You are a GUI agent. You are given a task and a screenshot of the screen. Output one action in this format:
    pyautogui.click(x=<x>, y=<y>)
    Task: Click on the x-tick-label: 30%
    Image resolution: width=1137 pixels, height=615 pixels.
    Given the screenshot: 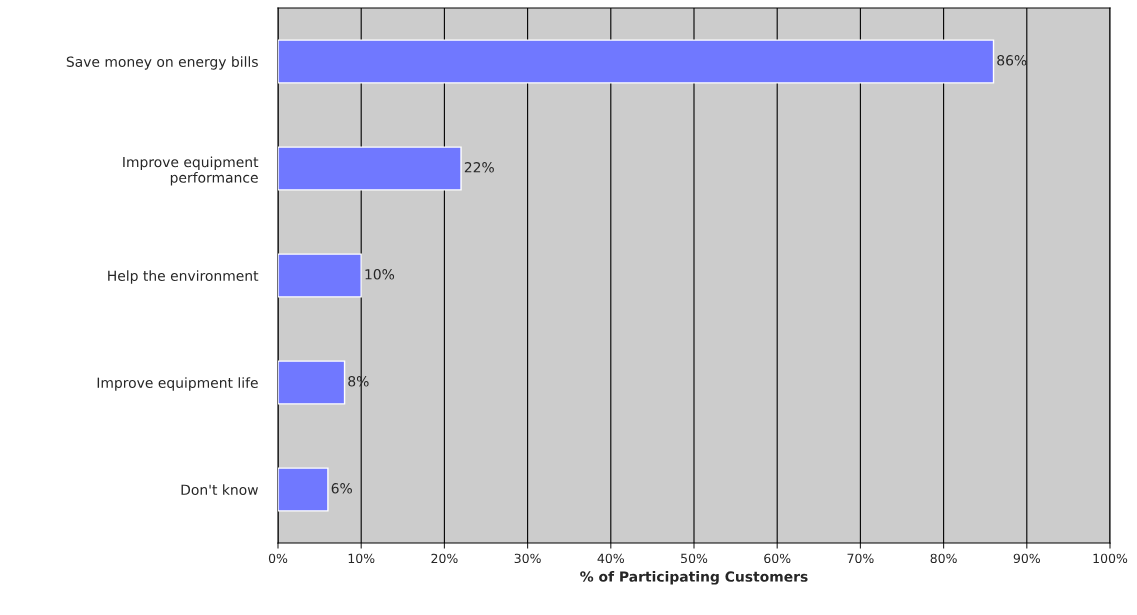 What is the action you would take?
    pyautogui.click(x=527, y=558)
    